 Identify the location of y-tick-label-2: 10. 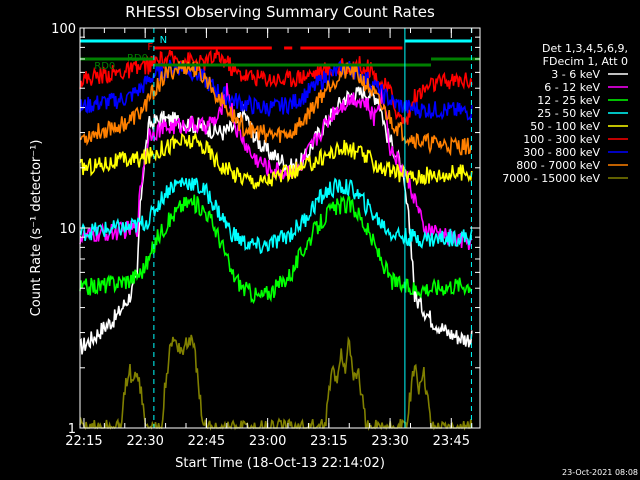
(67, 229).